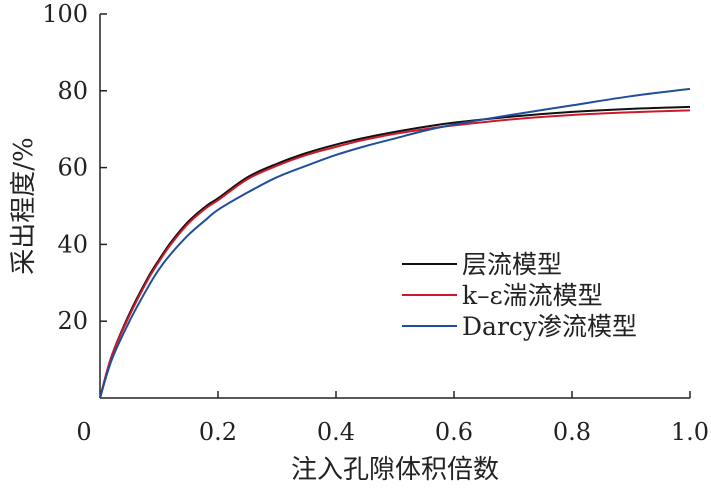  I want to click on y-tick-label: 20, so click(72, 321).